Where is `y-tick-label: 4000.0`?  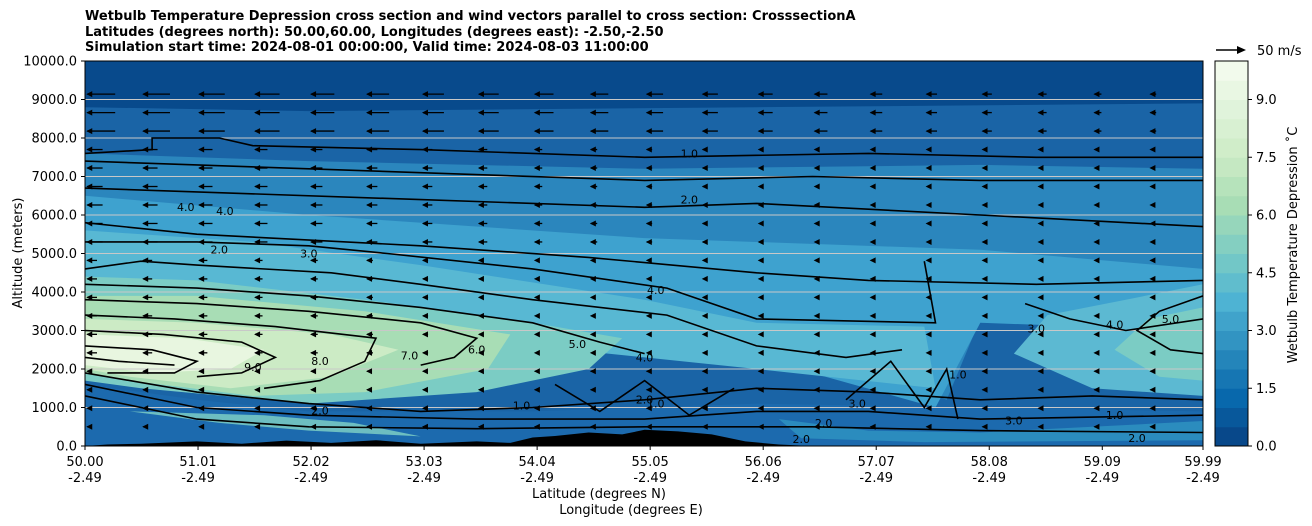
y-tick-label: 4000.0 is located at coordinates (55, 293).